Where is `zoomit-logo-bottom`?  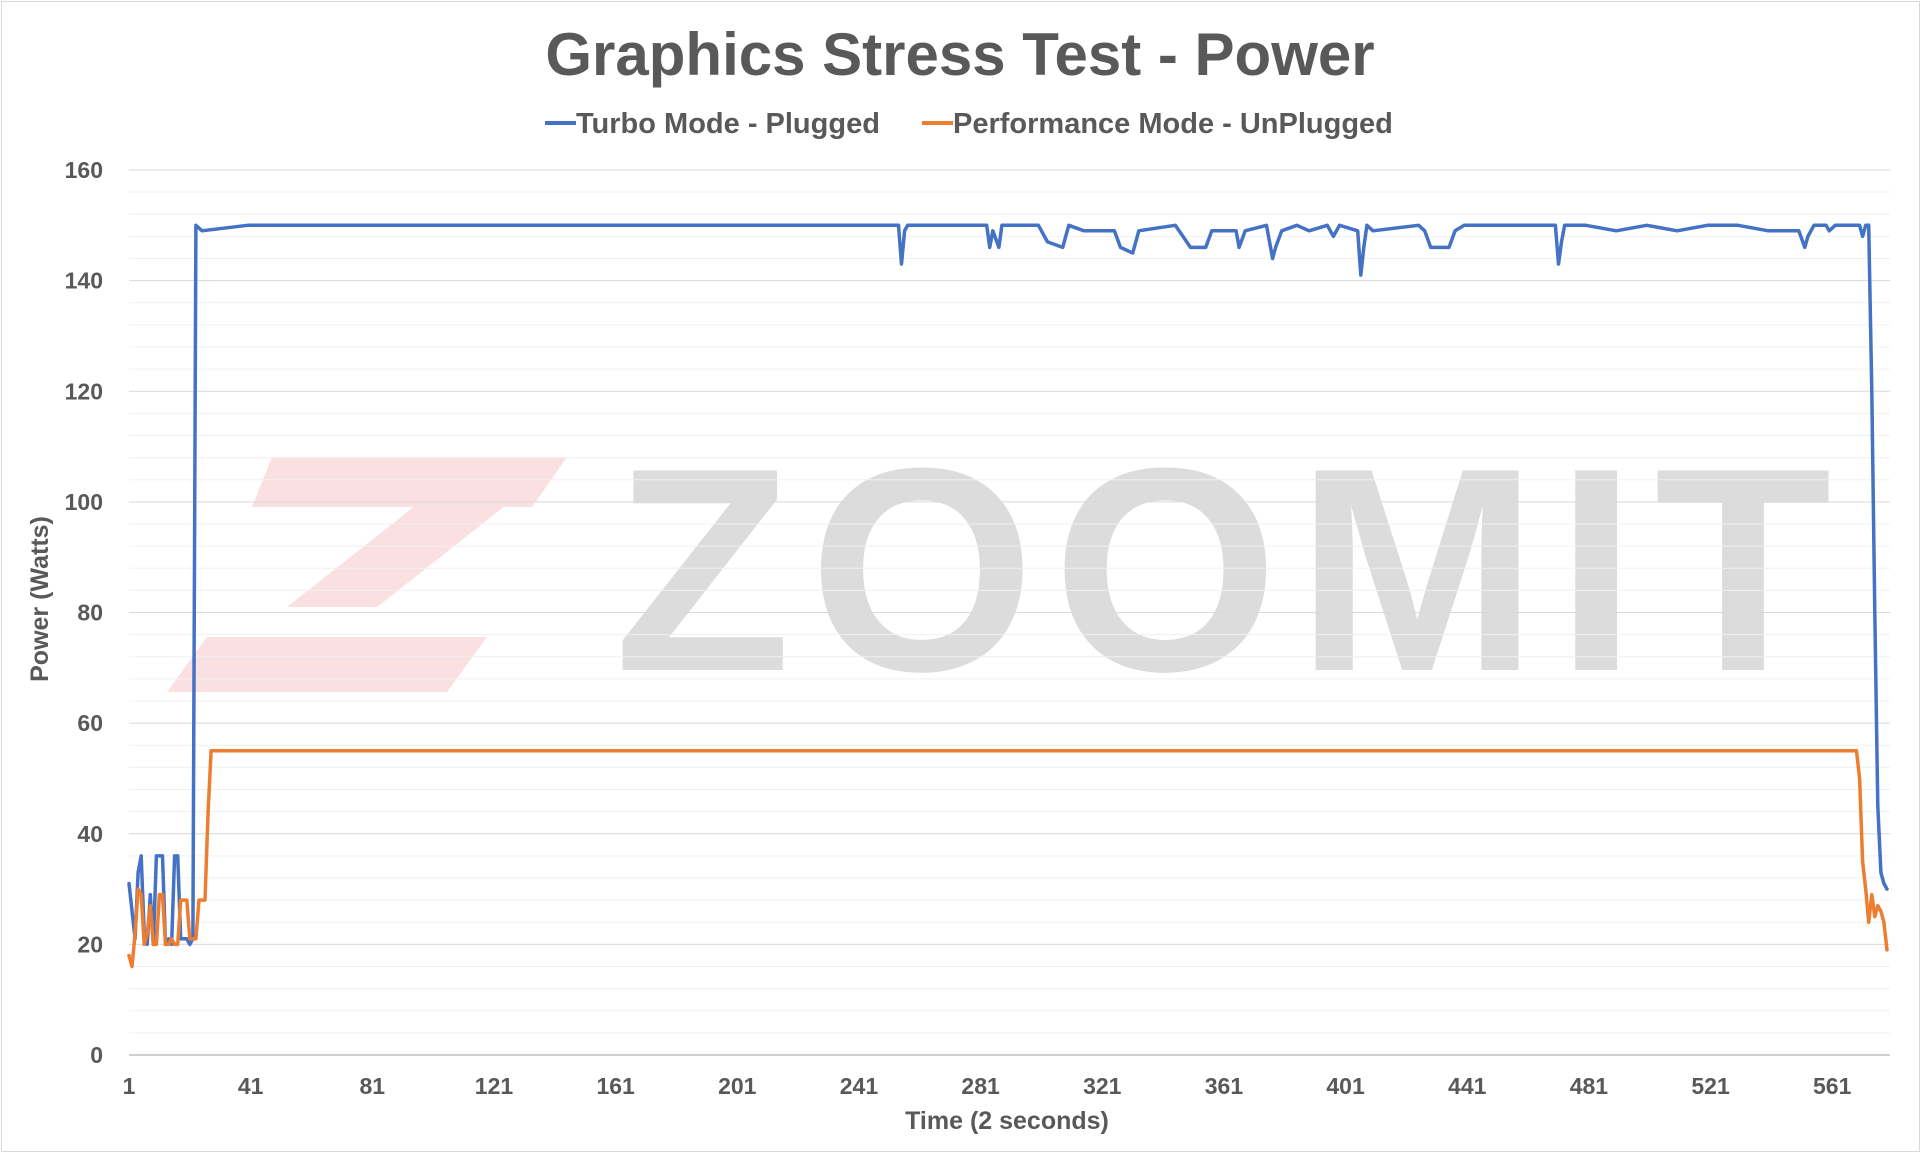
zoomit-logo-bottom is located at coordinates (327, 664).